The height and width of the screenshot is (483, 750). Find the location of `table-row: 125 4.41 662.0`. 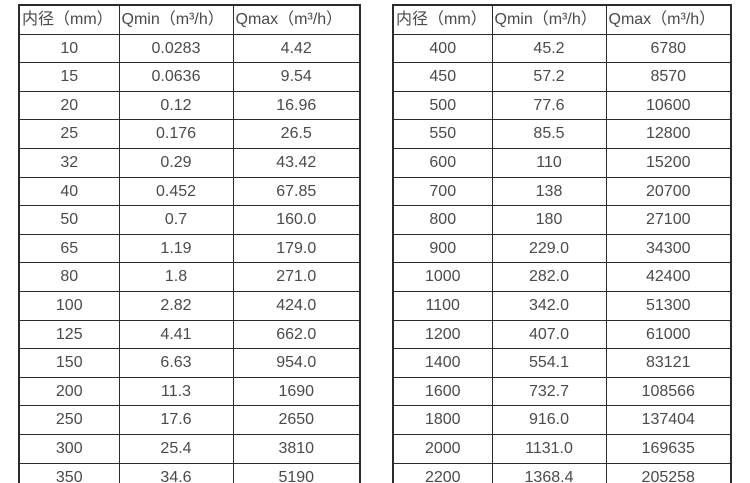

table-row: 125 4.41 662.0 is located at coordinates (189, 334).